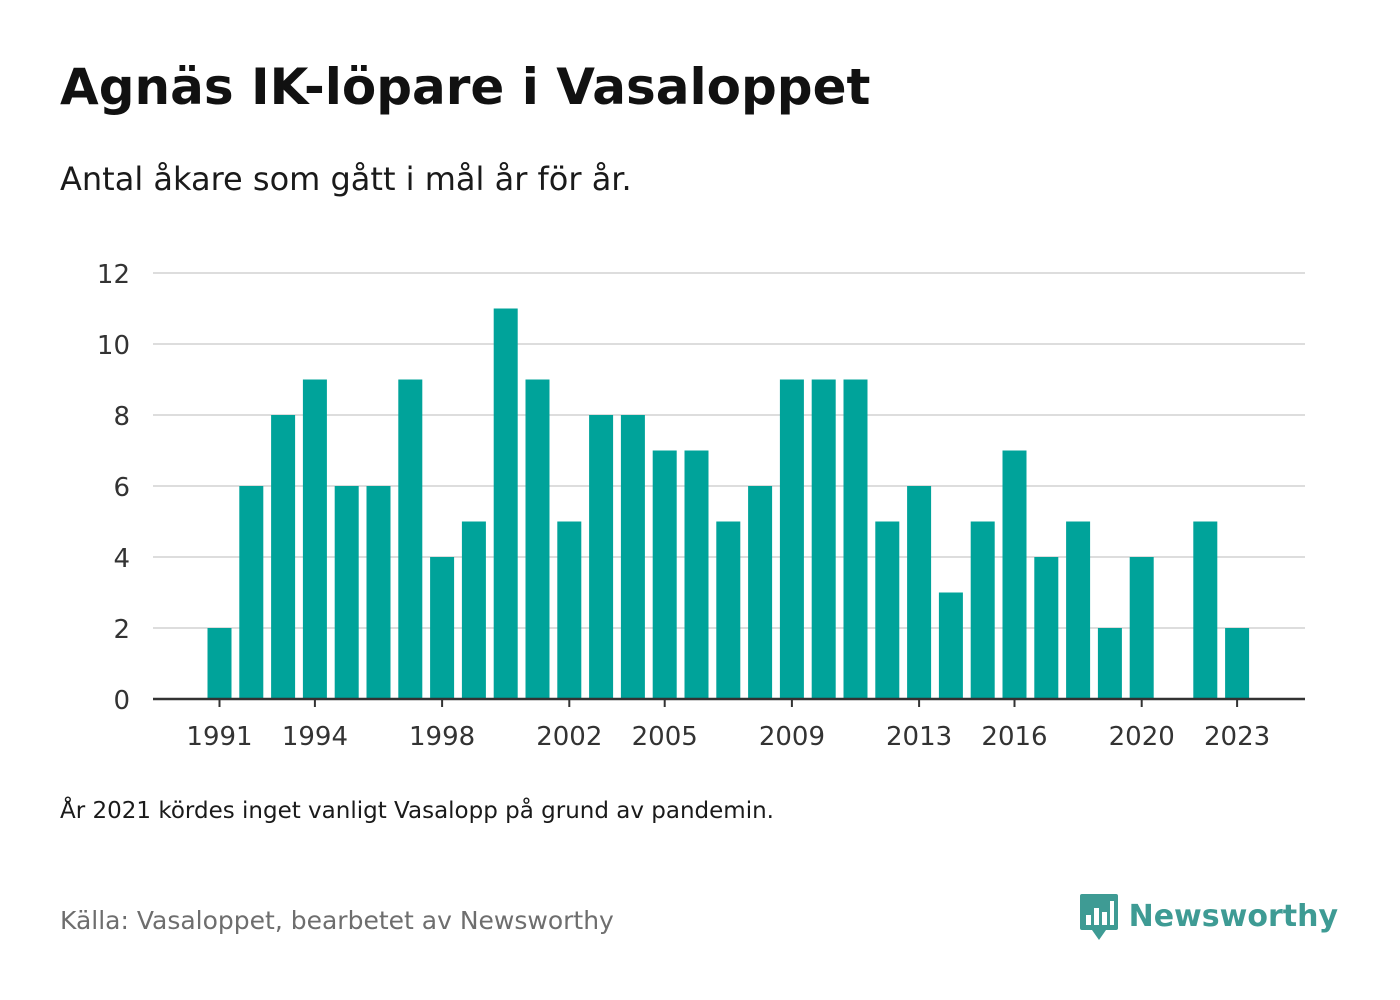 The height and width of the screenshot is (1000, 1400). I want to click on bar-2022, so click(1205, 610).